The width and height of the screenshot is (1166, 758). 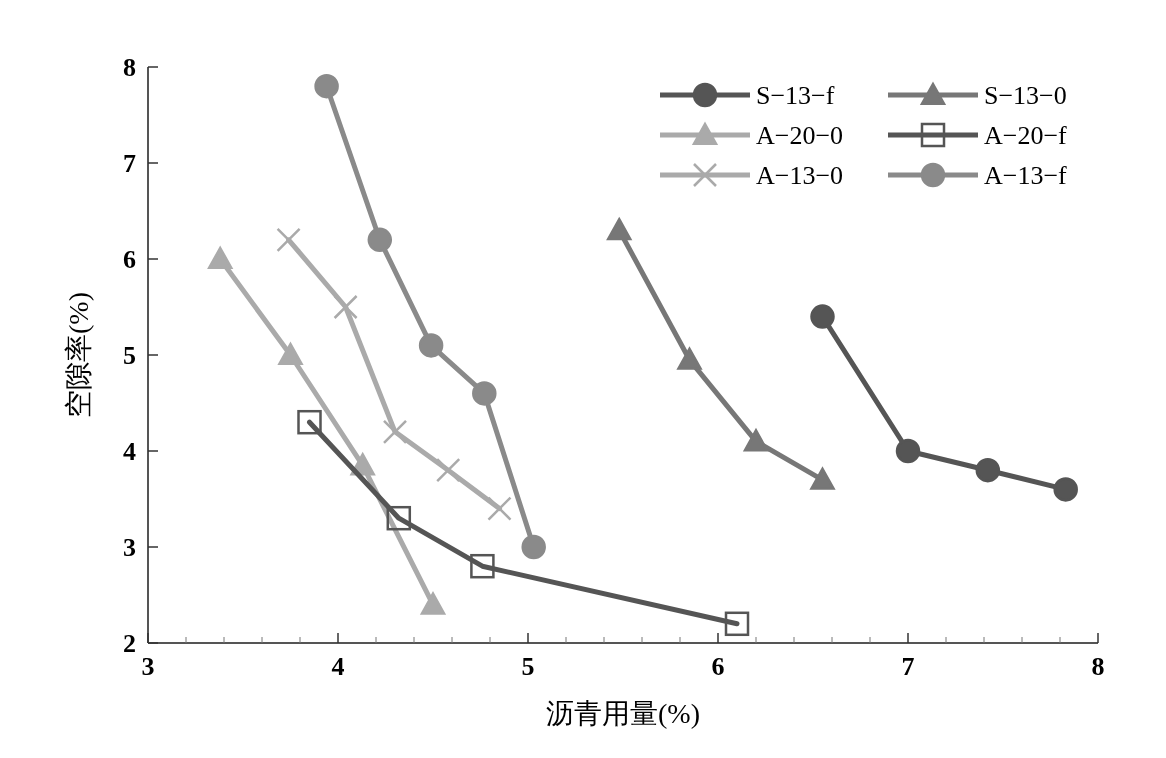 What do you see at coordinates (129, 259) in the screenshot?
I see `y-tick-label: 6` at bounding box center [129, 259].